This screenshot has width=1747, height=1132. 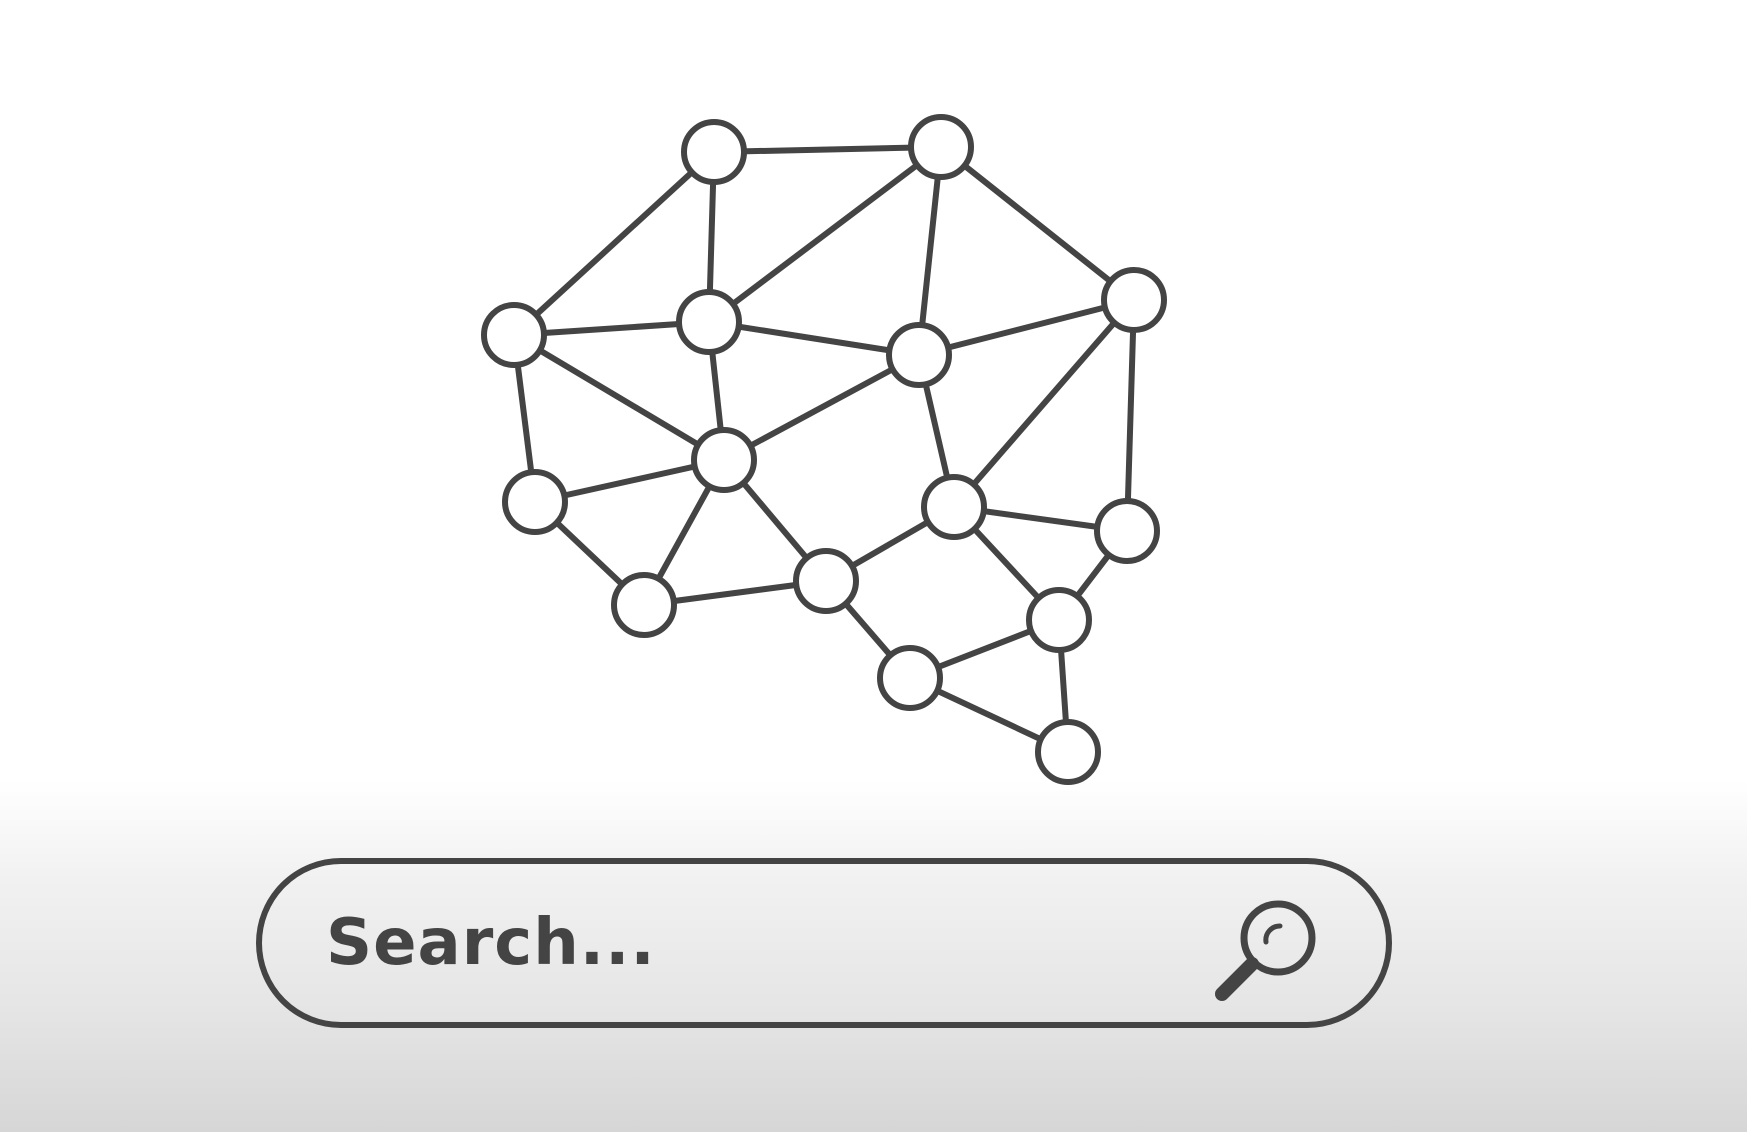 I want to click on search-icon, so click(x=1266, y=952).